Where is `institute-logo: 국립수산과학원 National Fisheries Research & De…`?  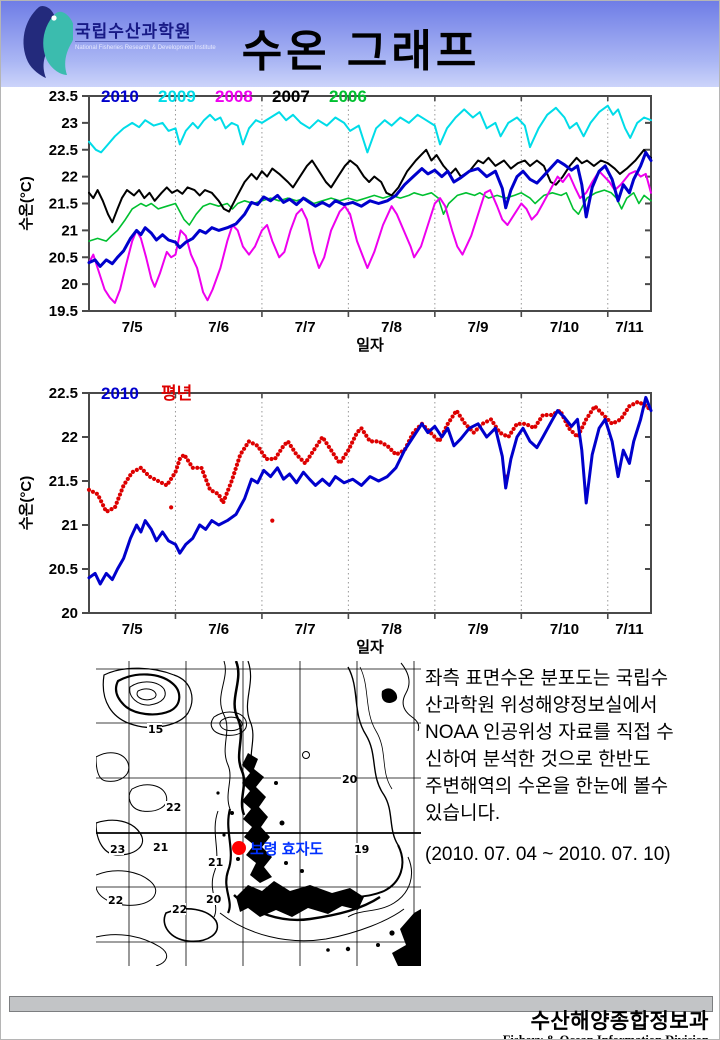 institute-logo: 국립수산과학원 National Fisheries Research & De… is located at coordinates (114, 44).